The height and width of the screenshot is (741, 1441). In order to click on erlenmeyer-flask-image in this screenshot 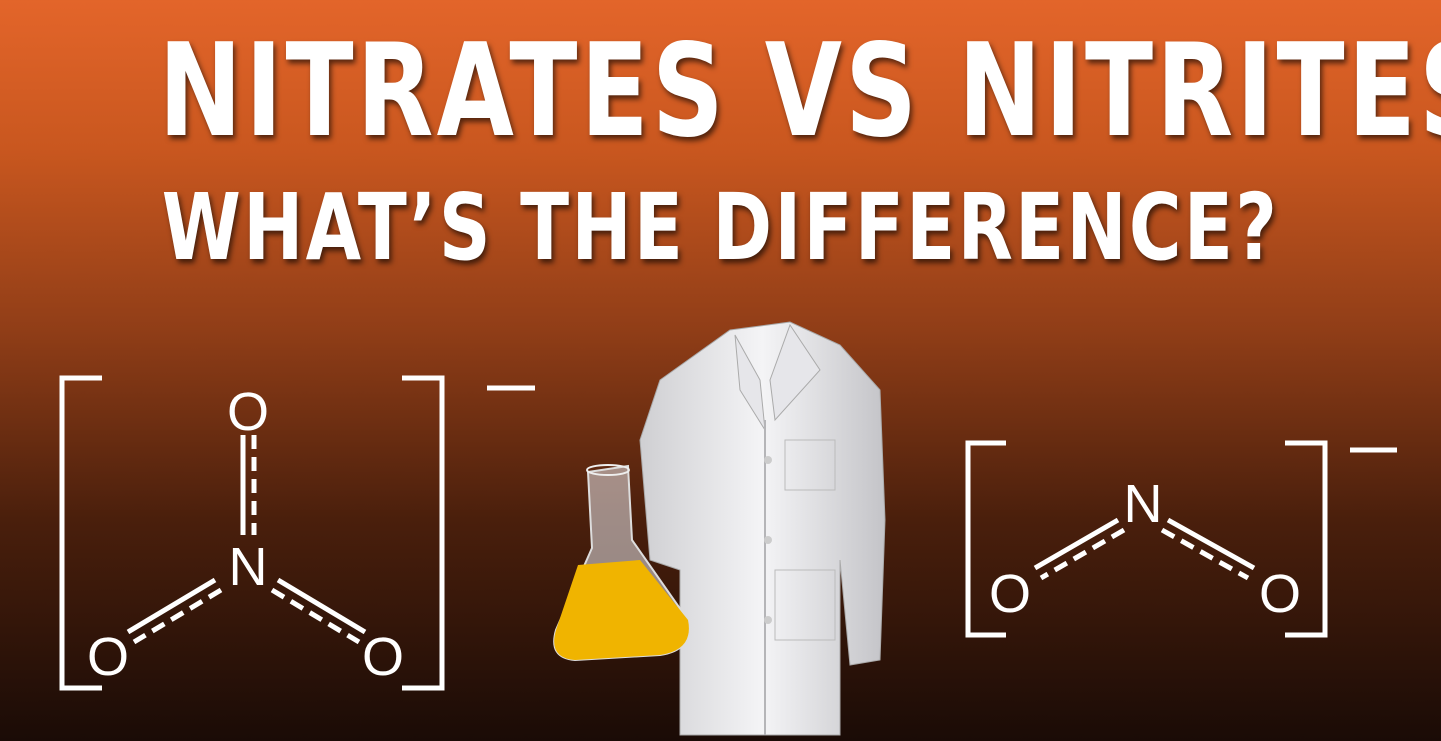, I will do `click(621, 563)`.